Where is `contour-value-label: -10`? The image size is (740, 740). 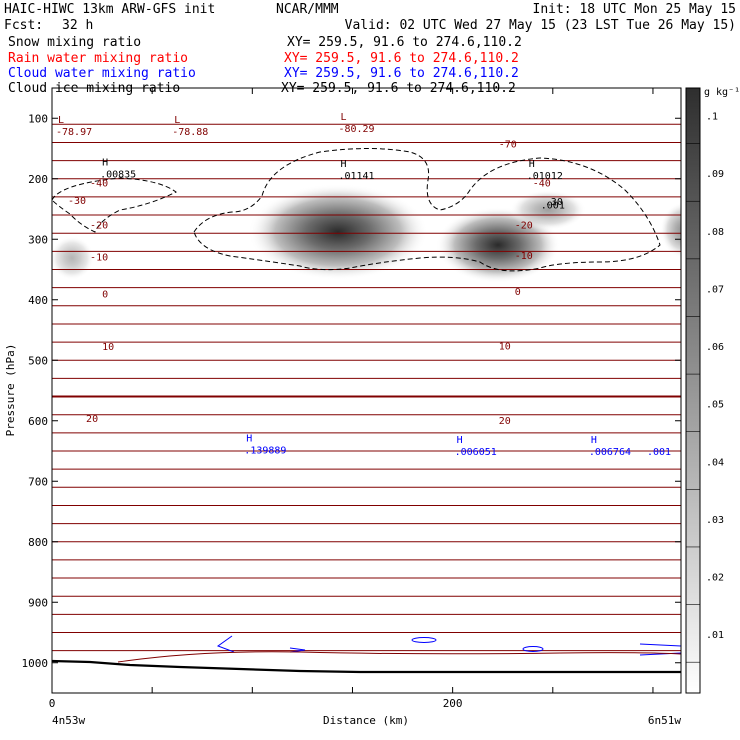 contour-value-label: -10 is located at coordinates (524, 256).